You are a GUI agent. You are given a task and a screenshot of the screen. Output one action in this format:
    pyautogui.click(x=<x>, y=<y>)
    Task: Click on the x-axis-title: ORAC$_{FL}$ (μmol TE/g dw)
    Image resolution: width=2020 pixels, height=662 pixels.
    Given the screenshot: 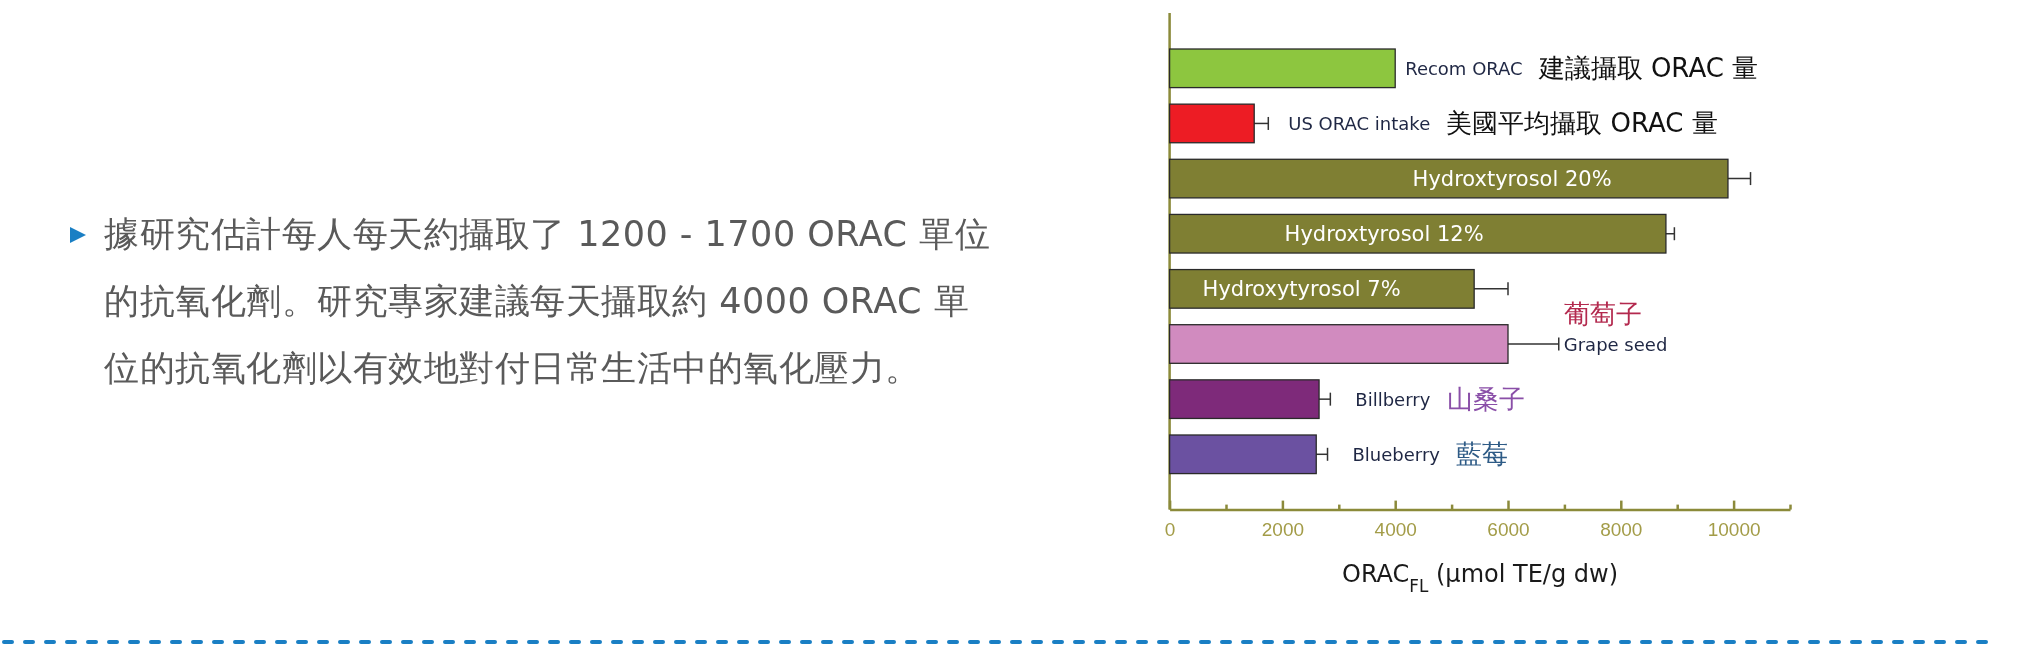 What is the action you would take?
    pyautogui.click(x=1480, y=578)
    